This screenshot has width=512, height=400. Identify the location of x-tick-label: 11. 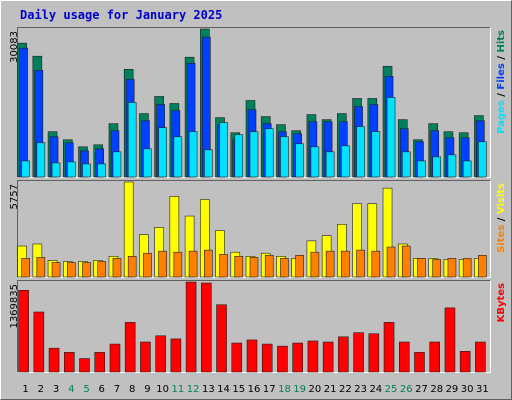
(178, 389).